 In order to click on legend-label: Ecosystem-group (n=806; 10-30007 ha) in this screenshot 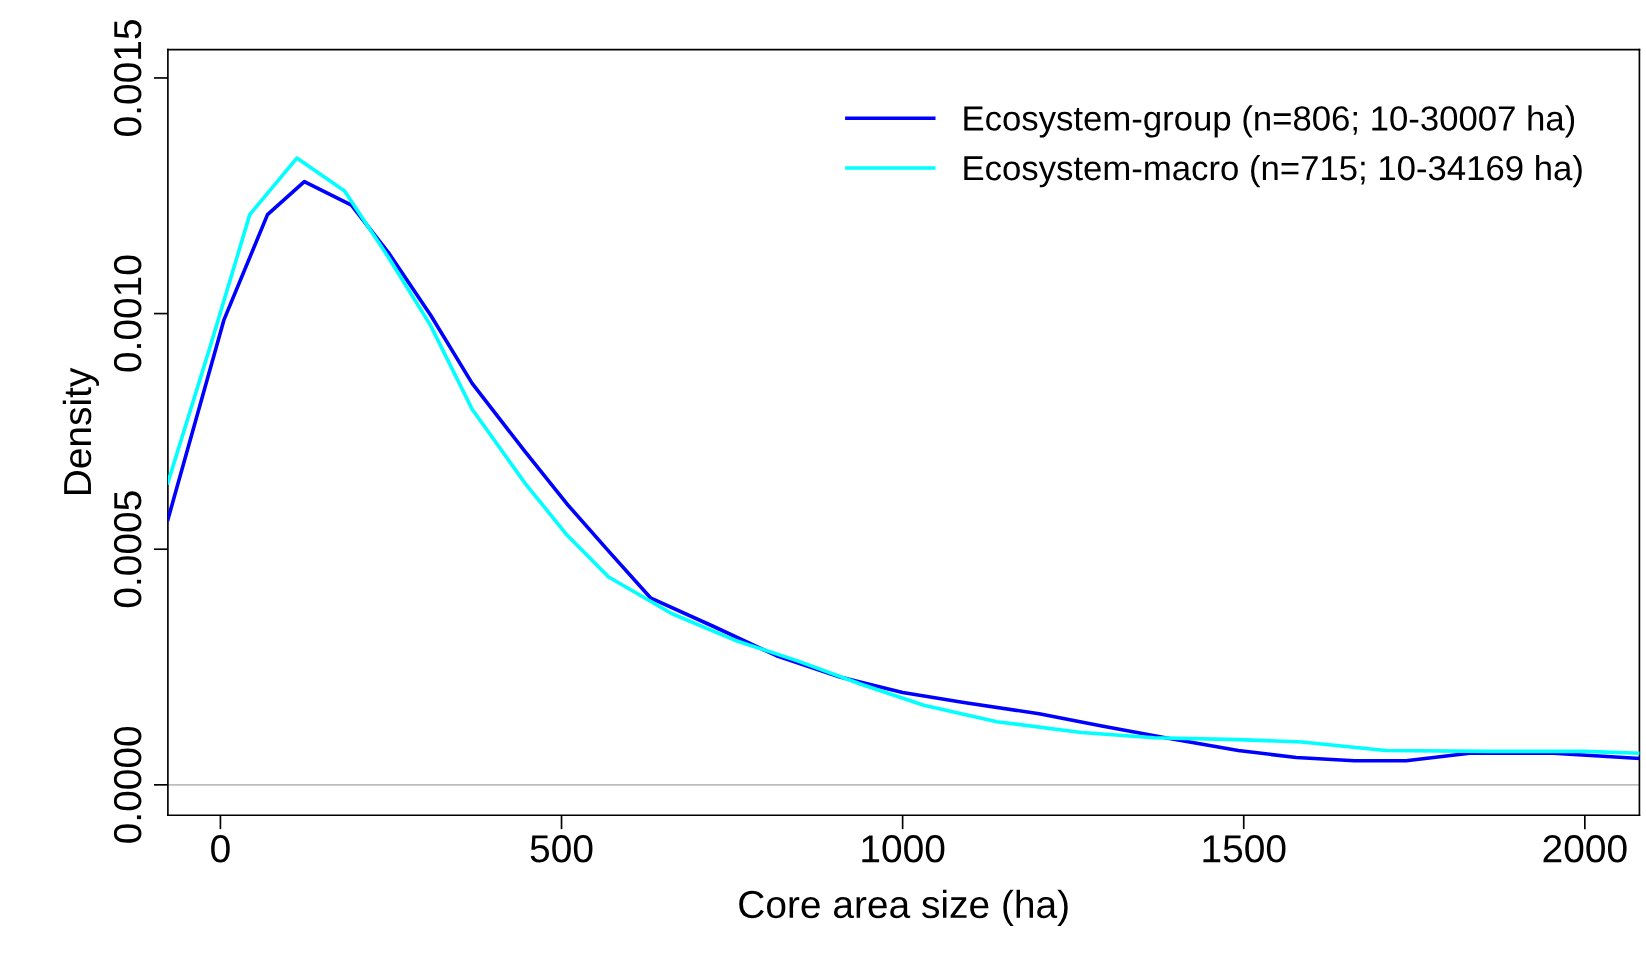, I will do `click(1269, 121)`.